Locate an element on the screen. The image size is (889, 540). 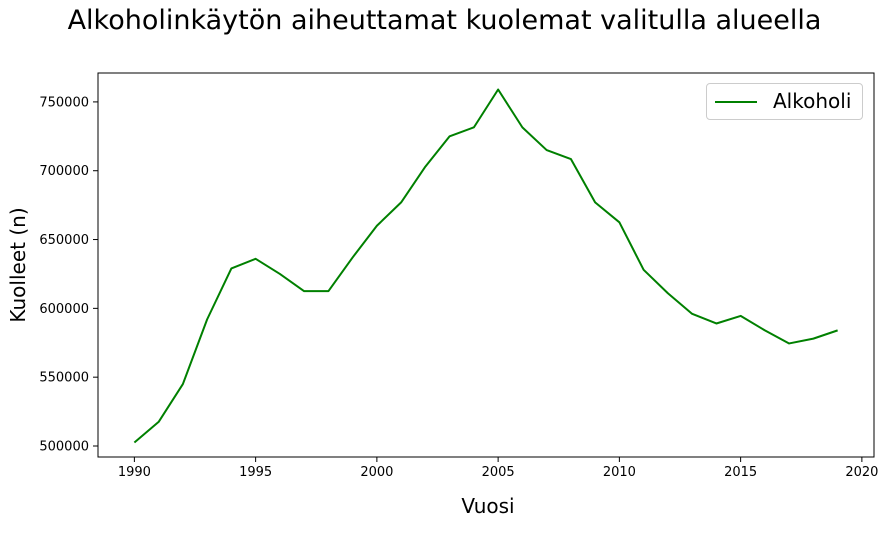
x-tick-label: 2005 is located at coordinates (498, 472).